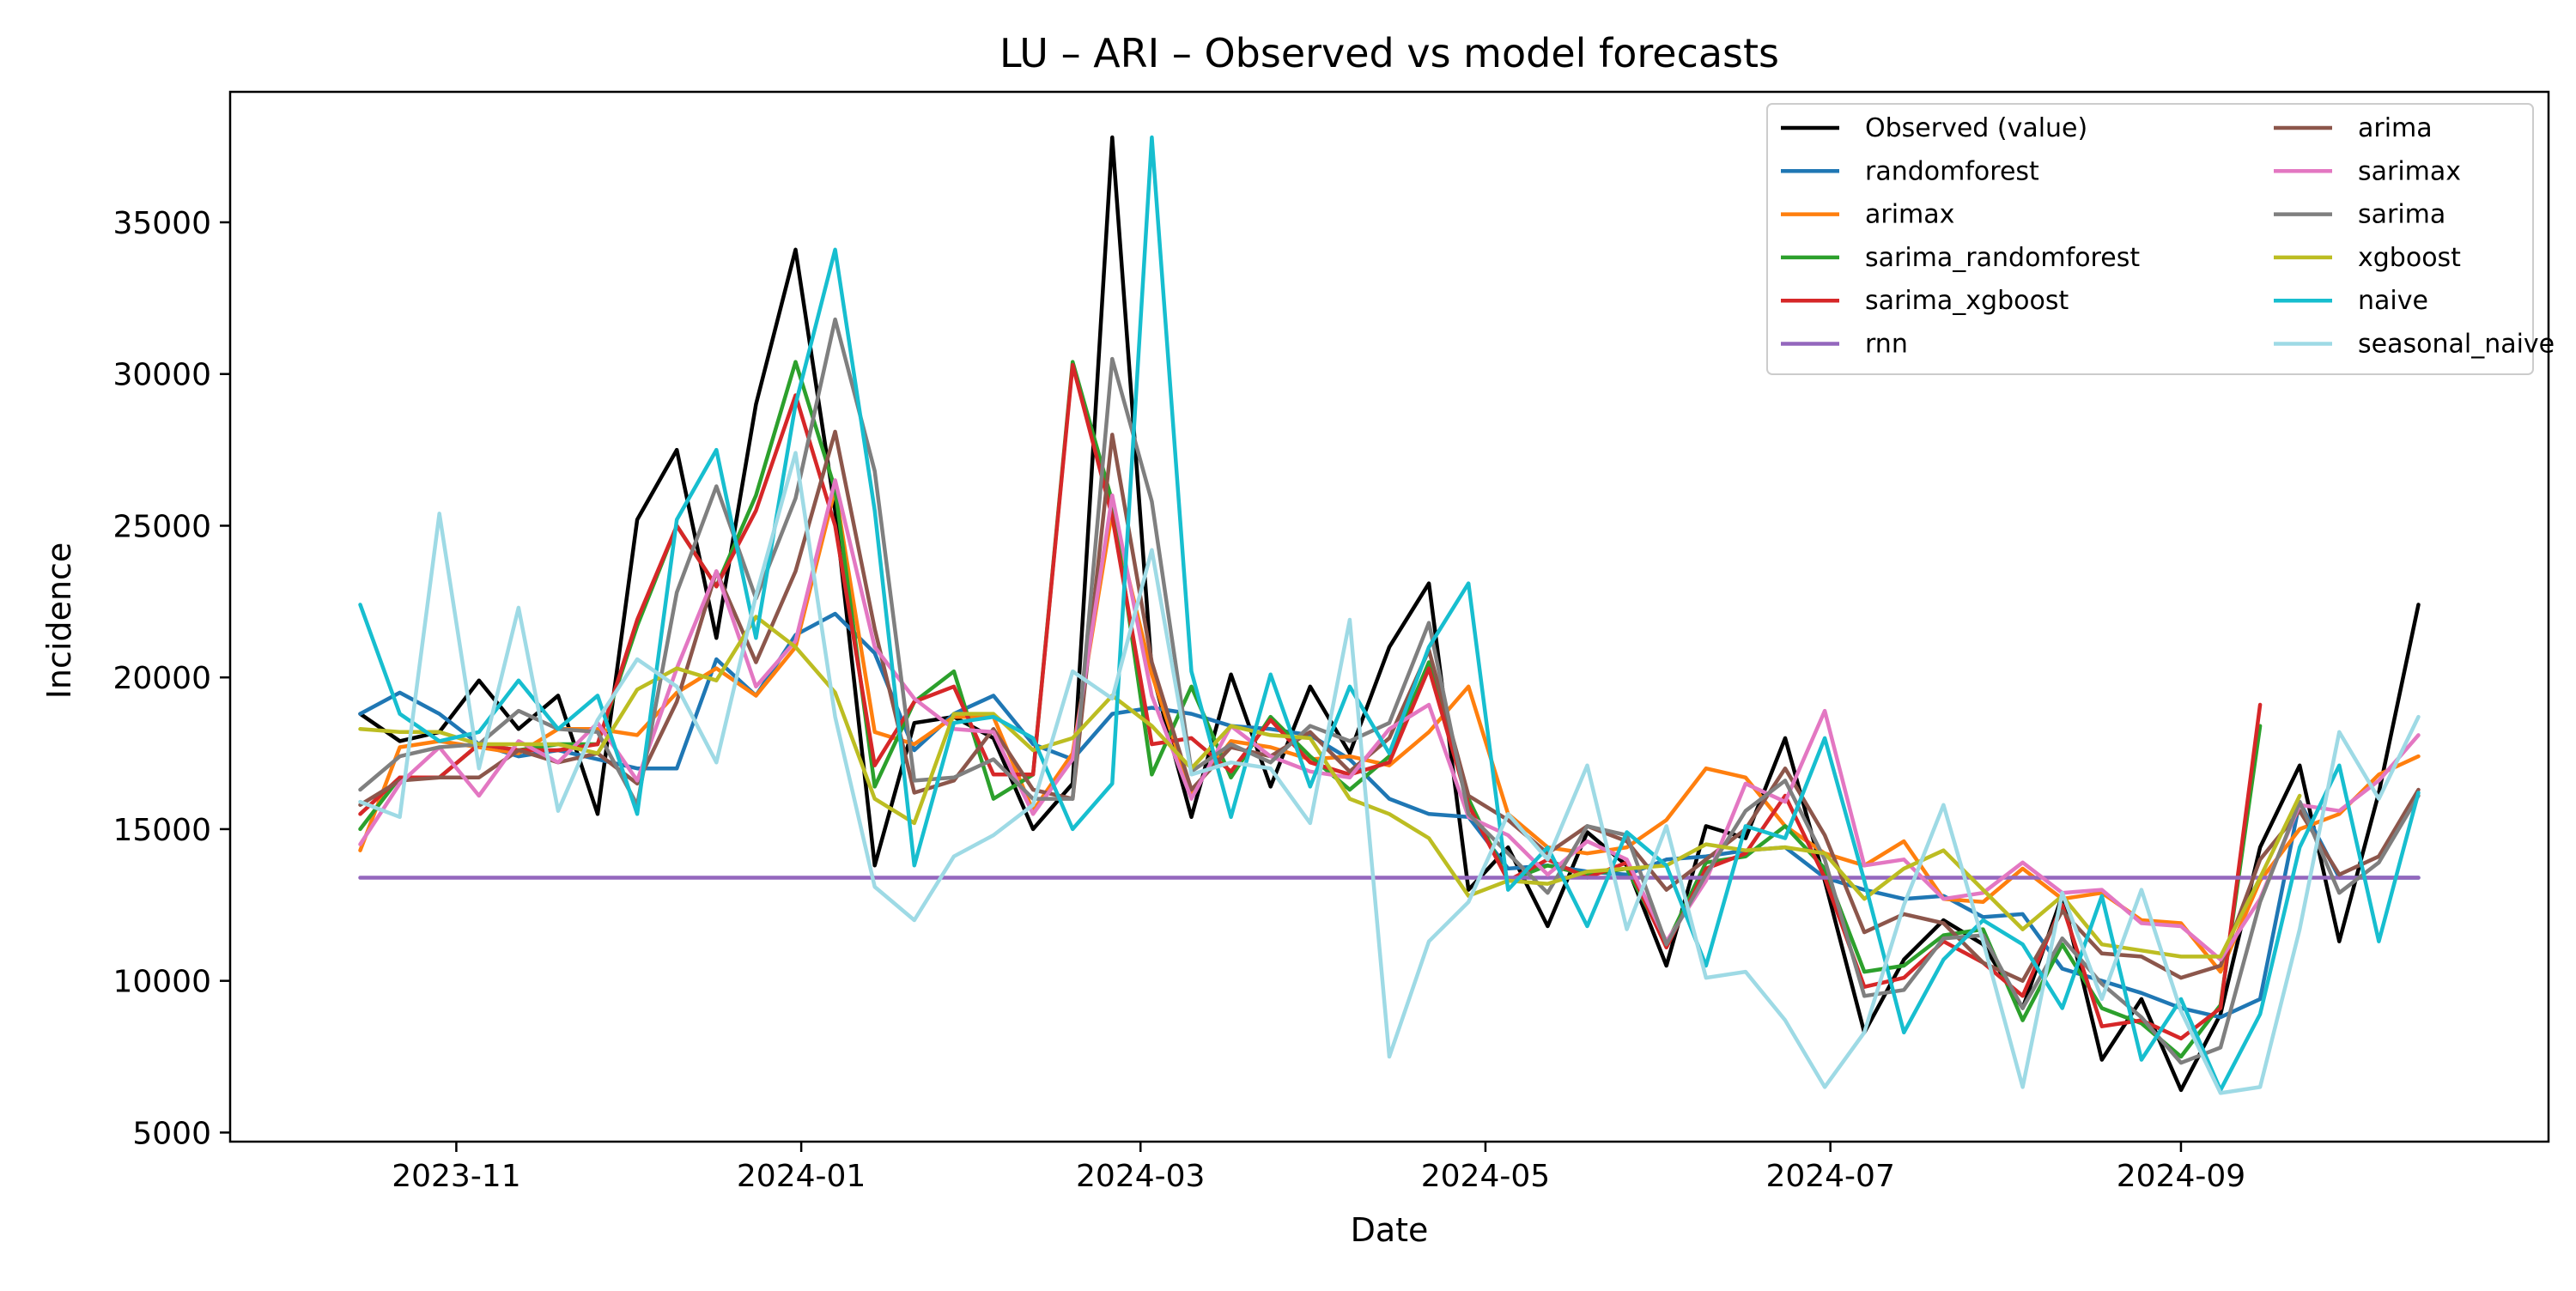 This screenshot has height=1291, width=2576. I want to click on legend-label: rnn, so click(1887, 345).